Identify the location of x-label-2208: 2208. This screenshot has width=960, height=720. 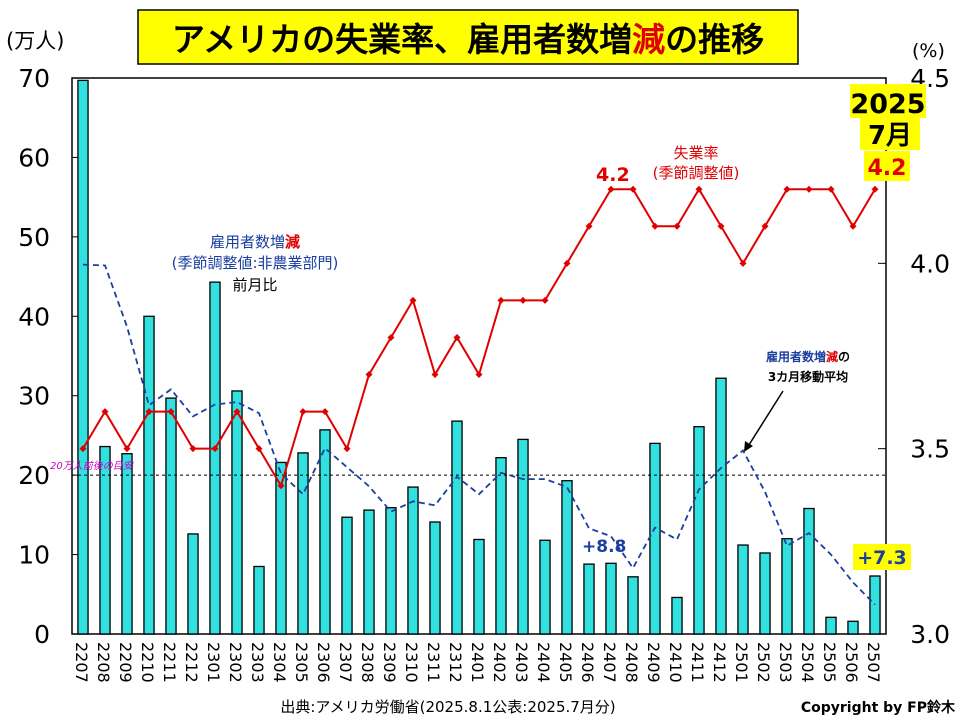
(103, 662).